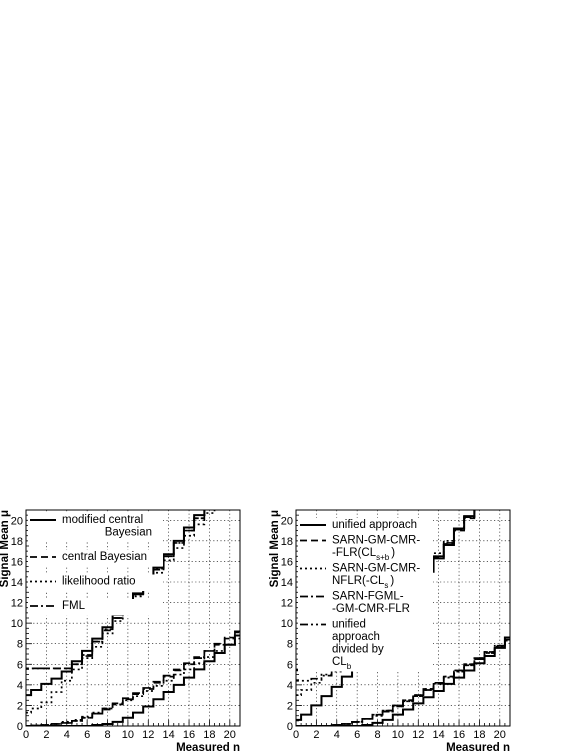 The height and width of the screenshot is (752, 581). What do you see at coordinates (371, 609) in the screenshot?
I see `legend-label-4: -GM-CMR-FLR` at bounding box center [371, 609].